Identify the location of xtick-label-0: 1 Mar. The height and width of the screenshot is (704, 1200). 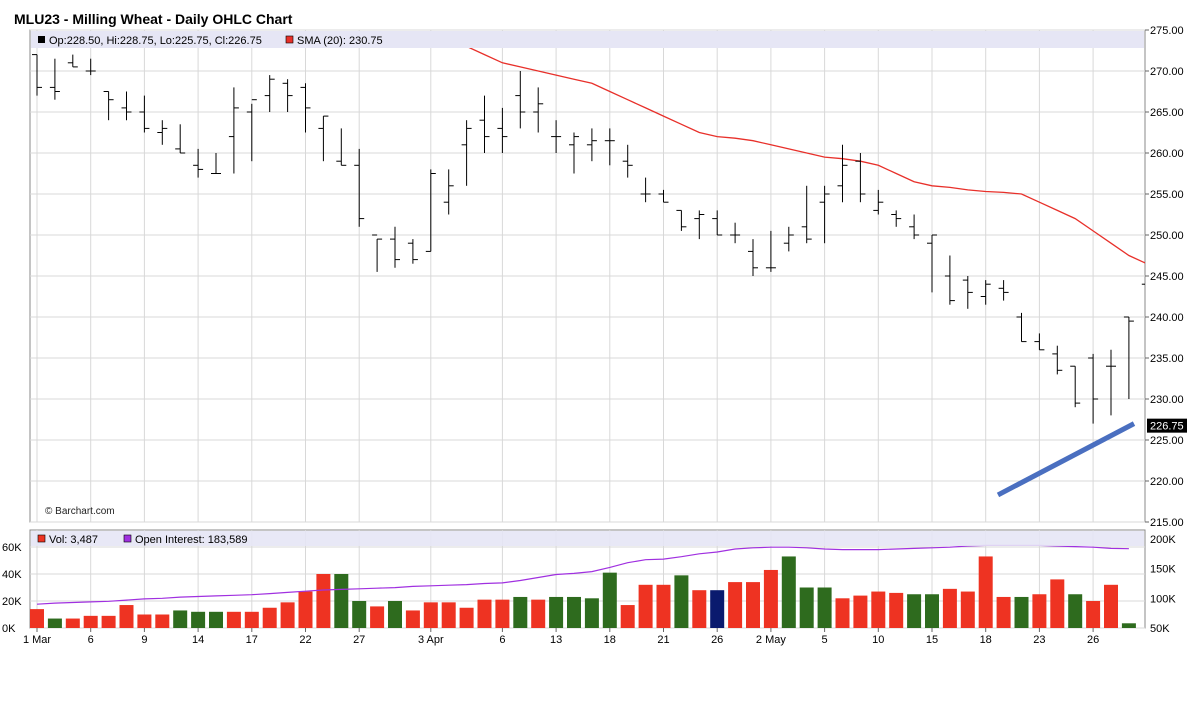
(37, 640).